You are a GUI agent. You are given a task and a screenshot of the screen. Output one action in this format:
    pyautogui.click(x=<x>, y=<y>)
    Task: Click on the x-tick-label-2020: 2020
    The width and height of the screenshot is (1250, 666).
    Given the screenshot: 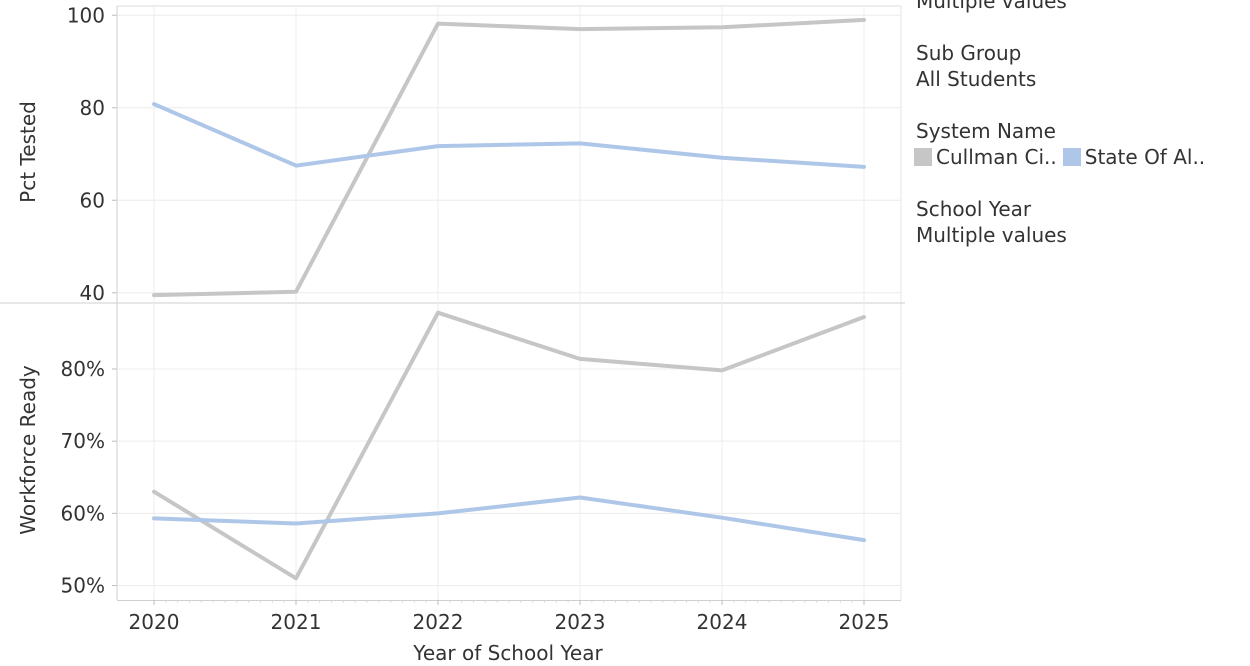 What is the action you would take?
    pyautogui.click(x=154, y=622)
    